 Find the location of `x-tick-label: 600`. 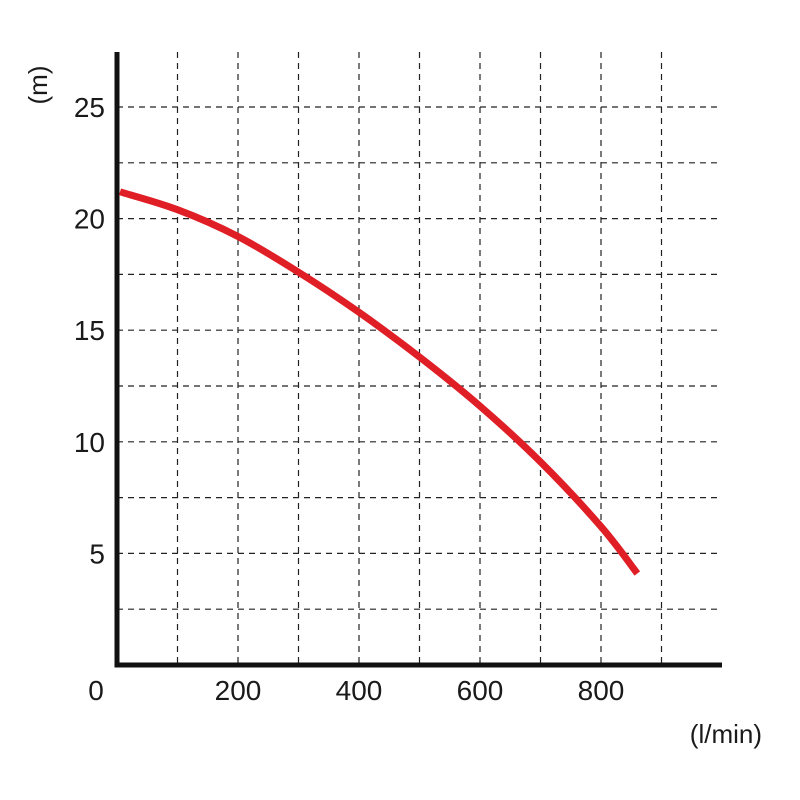

x-tick-label: 600 is located at coordinates (480, 690).